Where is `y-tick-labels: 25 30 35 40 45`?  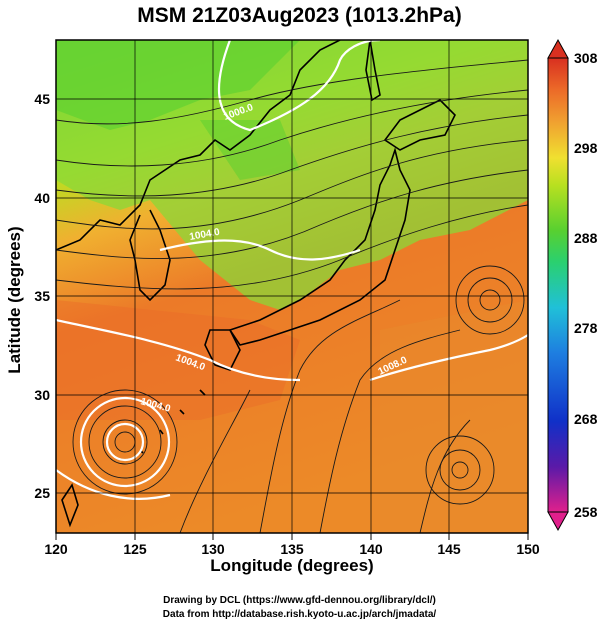 y-tick-labels: 25 30 35 40 45 is located at coordinates (42, 296).